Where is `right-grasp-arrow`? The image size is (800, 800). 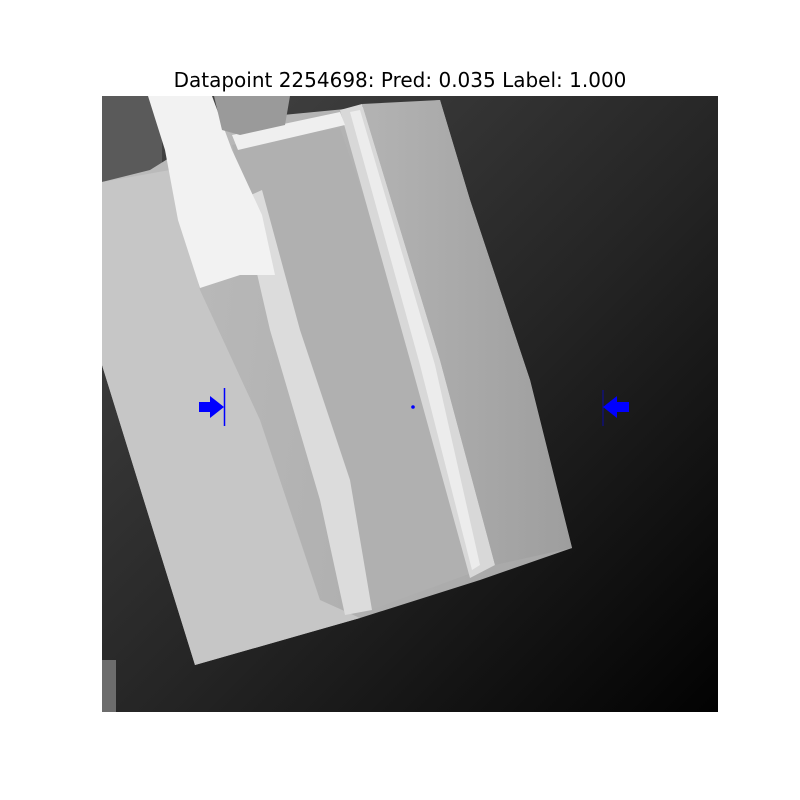
right-grasp-arrow is located at coordinates (615, 408).